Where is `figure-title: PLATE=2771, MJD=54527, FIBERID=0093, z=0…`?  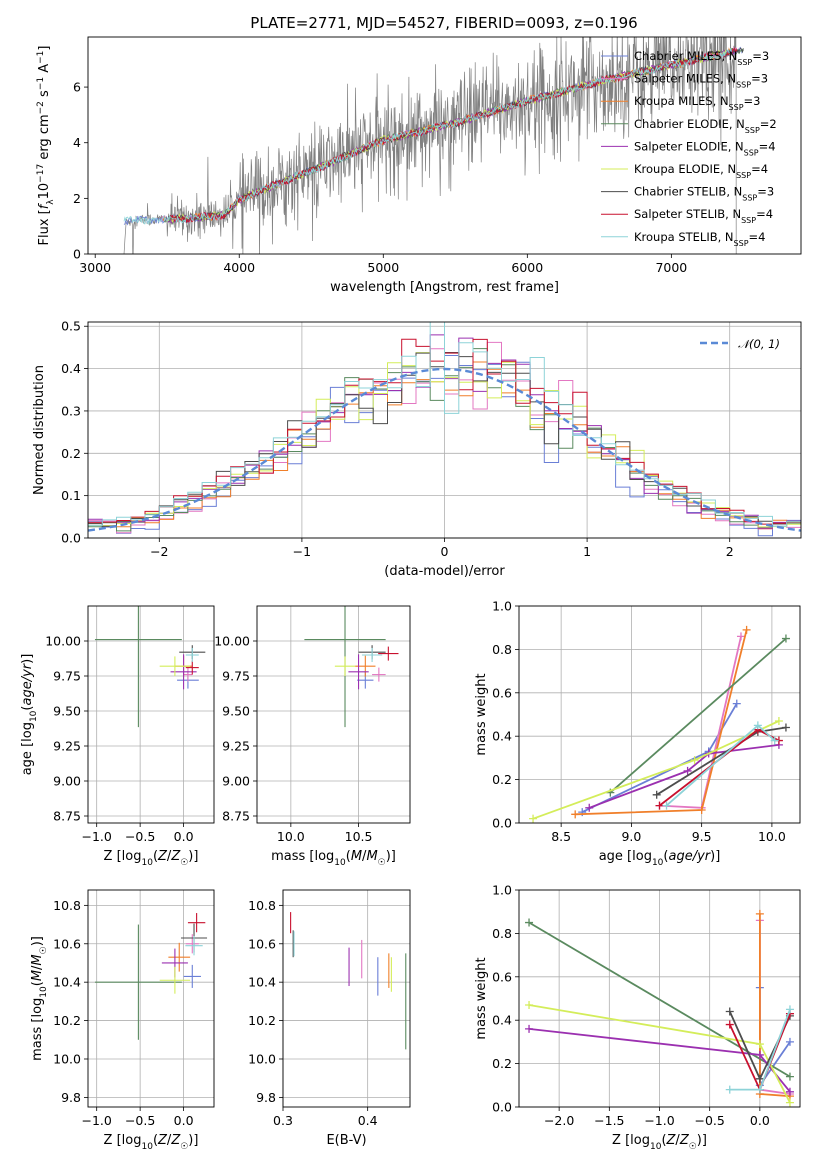
figure-title: PLATE=2771, MJD=54527, FIBERID=0093, z=0… is located at coordinates (443, 23).